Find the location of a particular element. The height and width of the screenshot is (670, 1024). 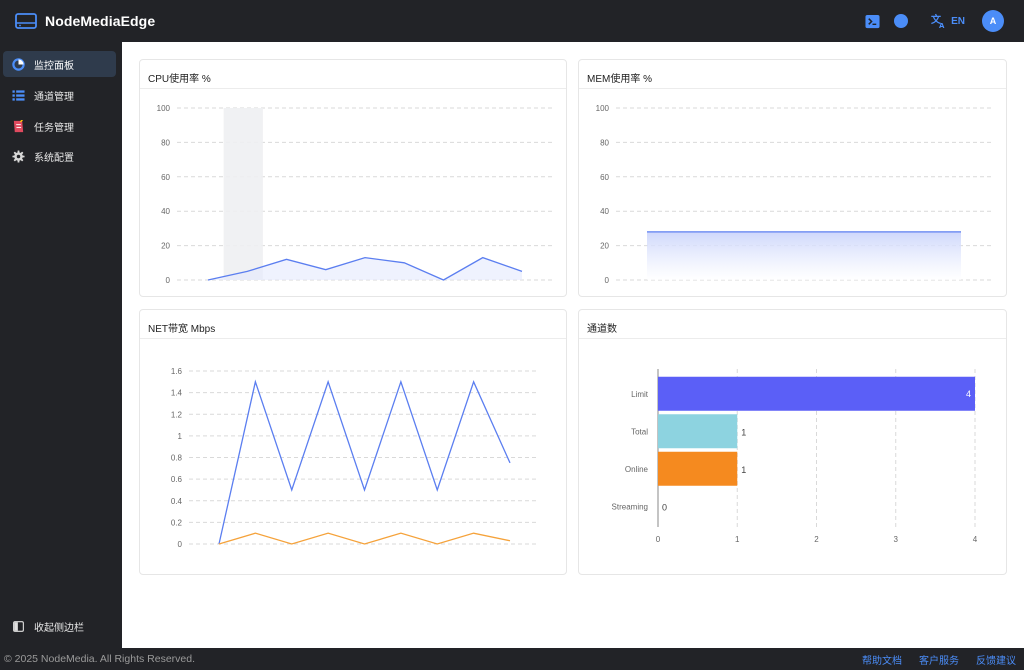

card-title: 通道数 is located at coordinates (602, 329).